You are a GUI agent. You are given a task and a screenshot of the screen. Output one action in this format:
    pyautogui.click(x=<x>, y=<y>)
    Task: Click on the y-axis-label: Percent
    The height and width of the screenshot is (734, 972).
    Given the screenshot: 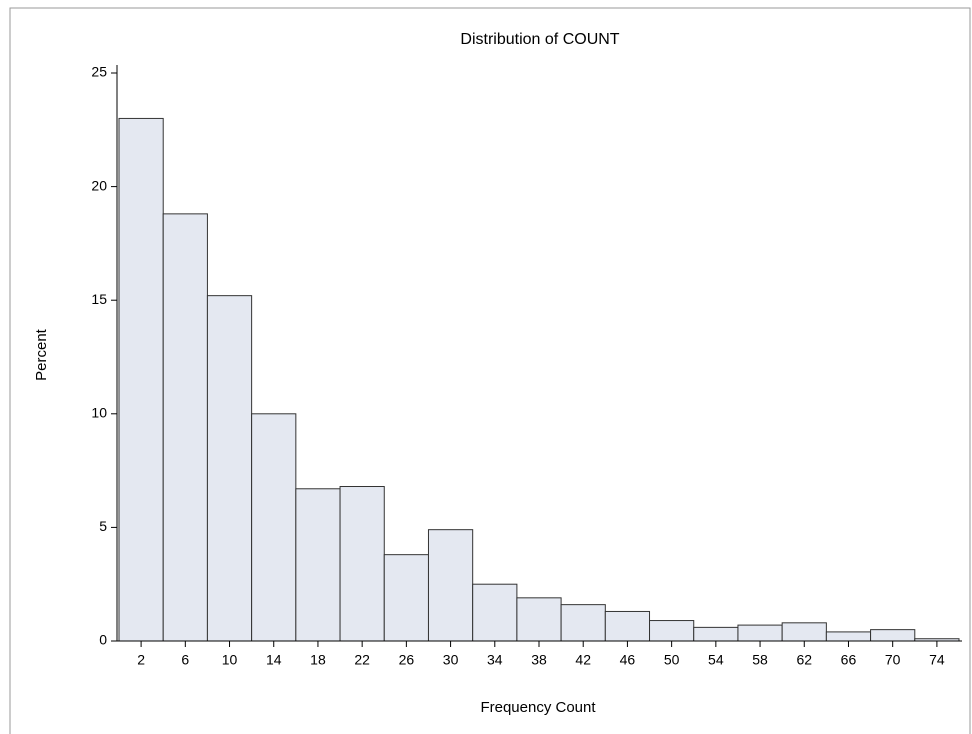 What is the action you would take?
    pyautogui.click(x=41, y=354)
    